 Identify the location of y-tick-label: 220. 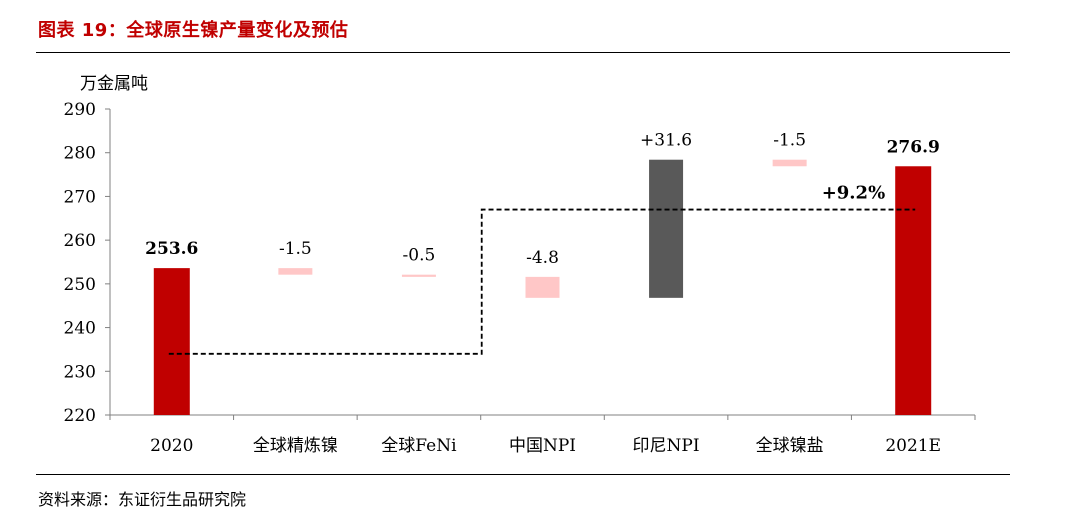
(80, 416).